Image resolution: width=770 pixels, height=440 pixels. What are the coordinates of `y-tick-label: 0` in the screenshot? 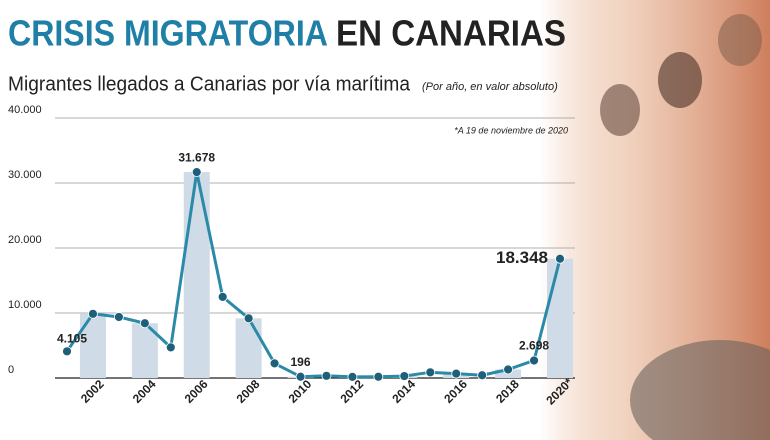 It's located at (11, 370).